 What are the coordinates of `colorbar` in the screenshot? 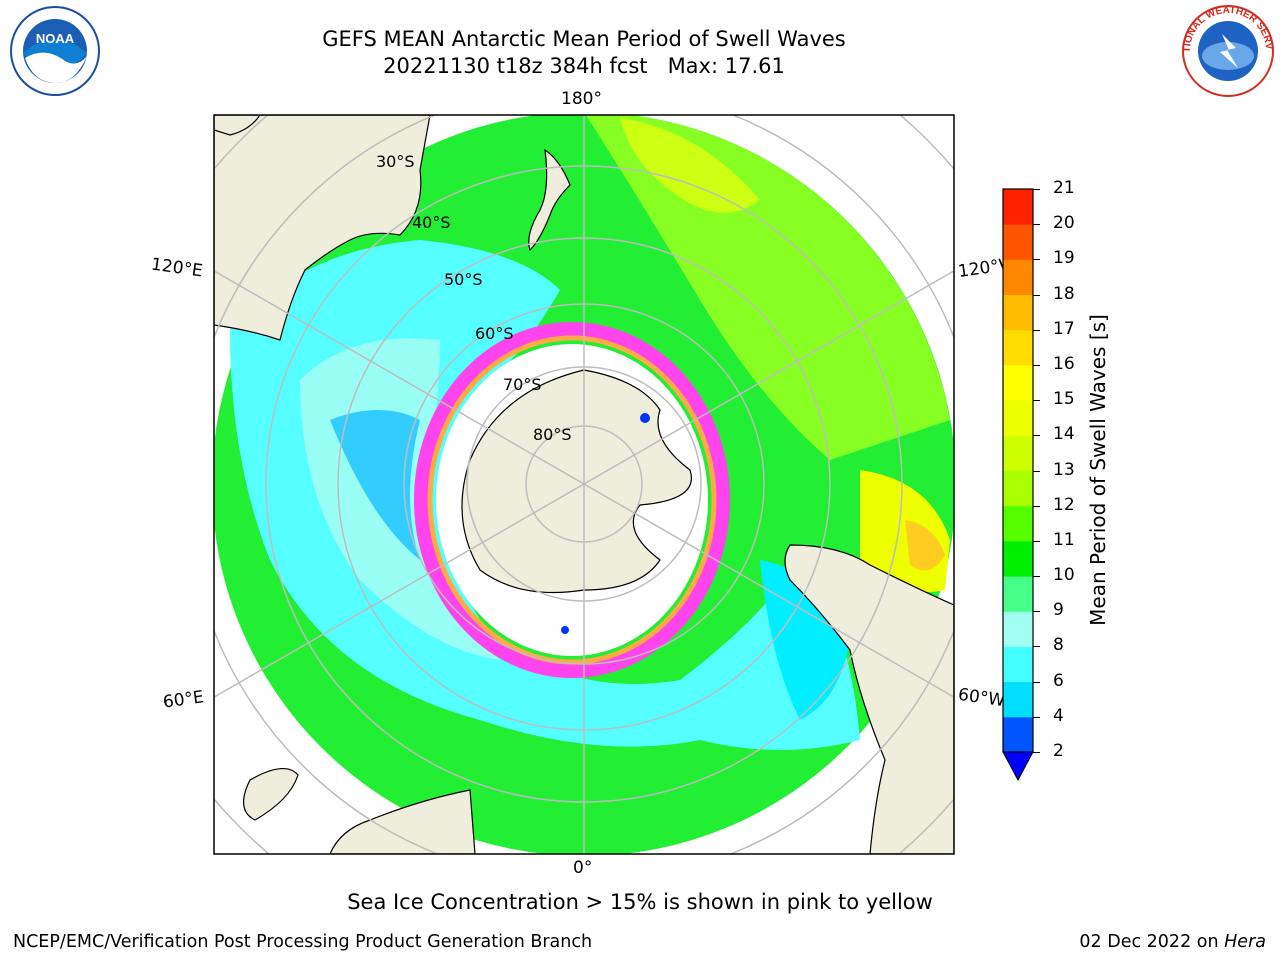 It's located at (1018, 485).